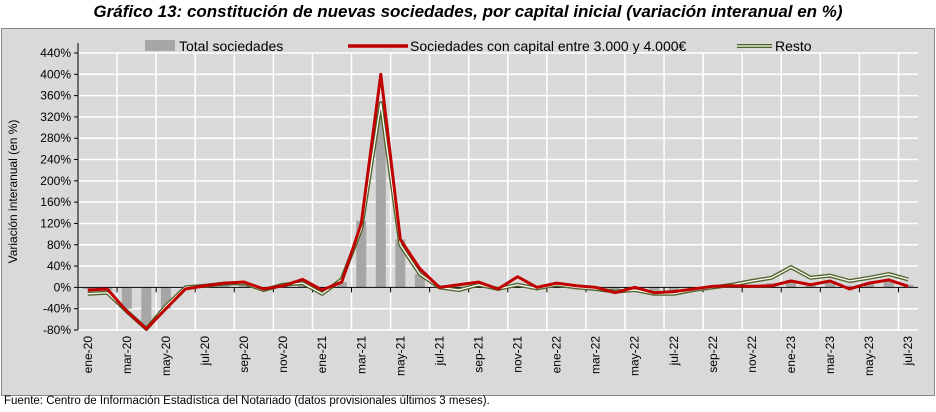 The width and height of the screenshot is (936, 412). Describe the element at coordinates (55, 74) in the screenshot. I see `y-tick-label: 400%` at that location.